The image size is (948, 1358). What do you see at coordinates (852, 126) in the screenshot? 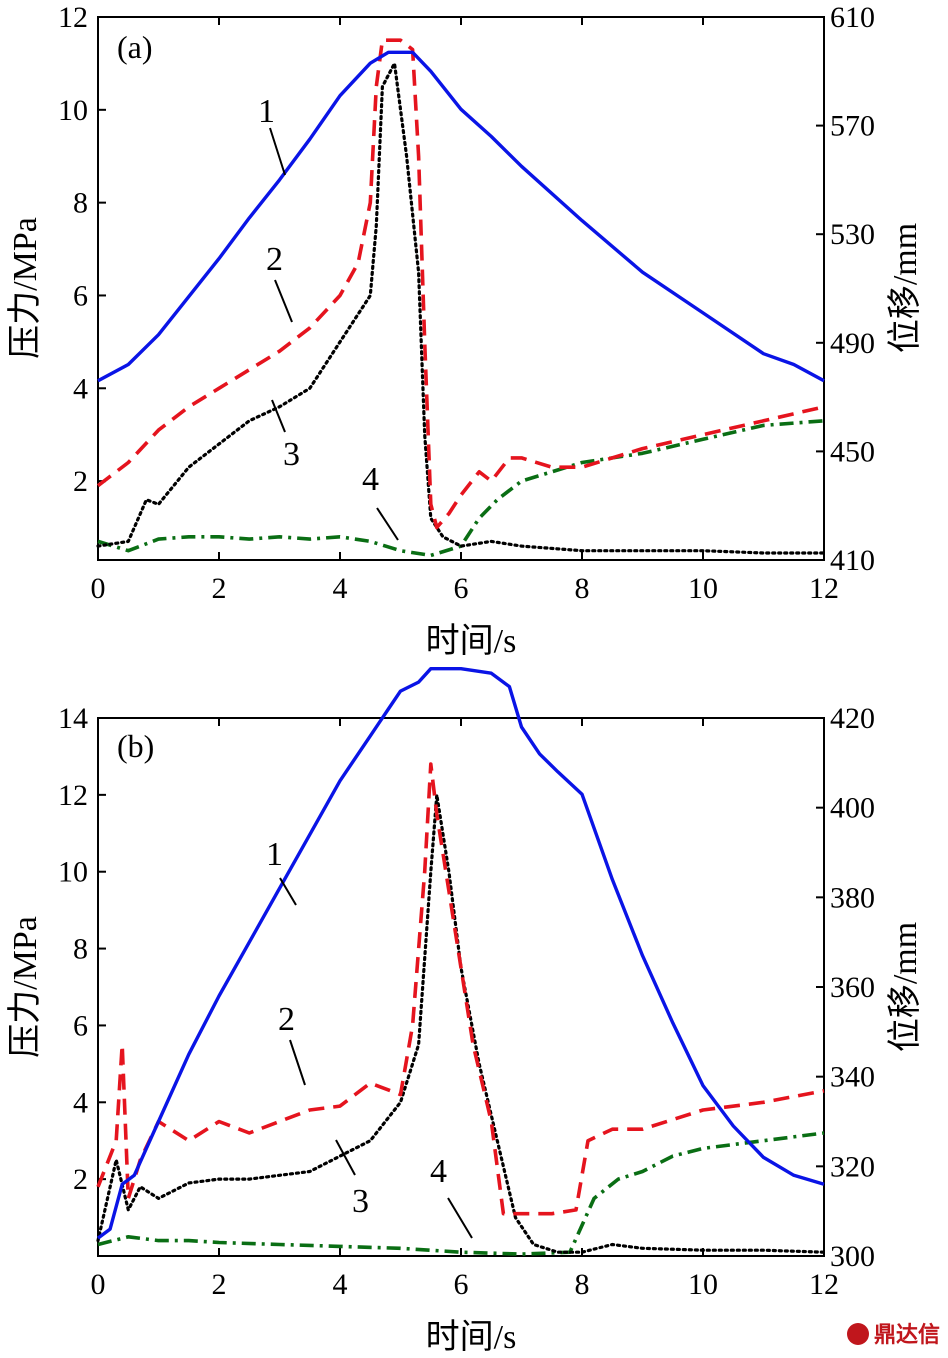
I see `y-right-tick-label: 570` at bounding box center [852, 126].